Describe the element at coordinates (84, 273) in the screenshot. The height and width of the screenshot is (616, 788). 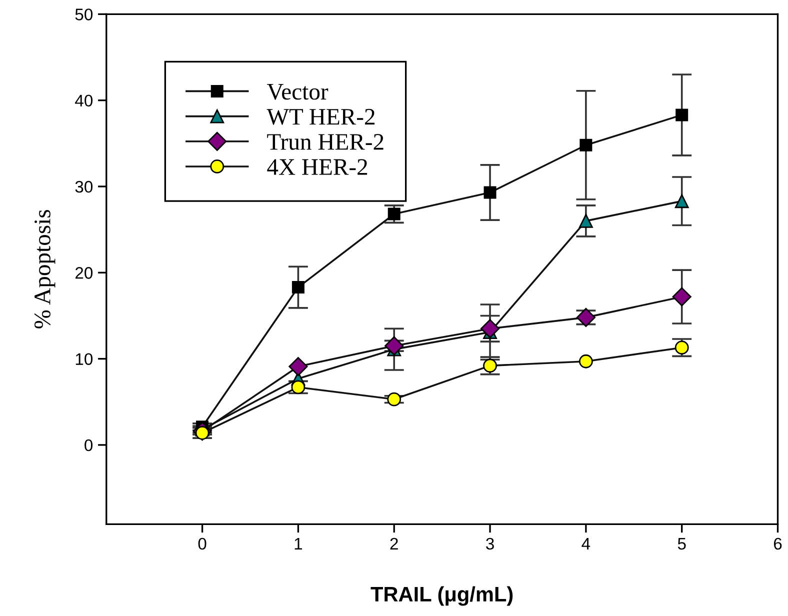
I see `y-tick-label: 20` at that location.